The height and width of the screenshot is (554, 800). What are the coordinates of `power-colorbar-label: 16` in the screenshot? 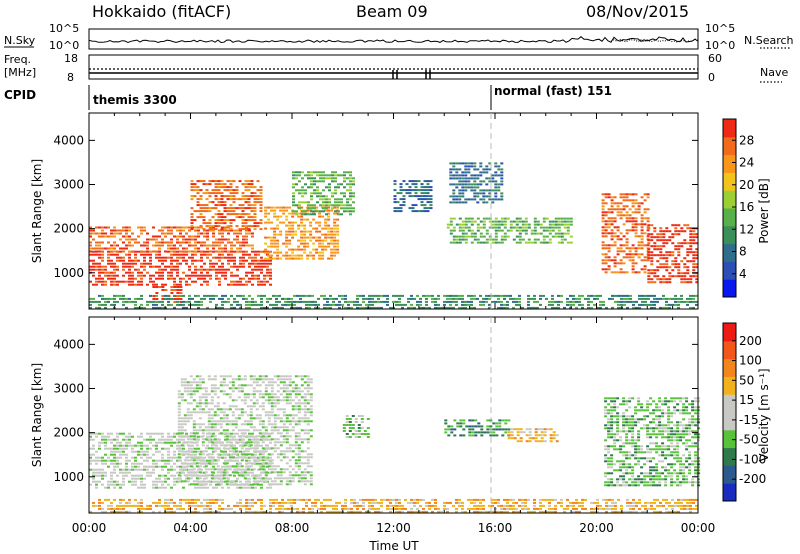 It's located at (746, 207).